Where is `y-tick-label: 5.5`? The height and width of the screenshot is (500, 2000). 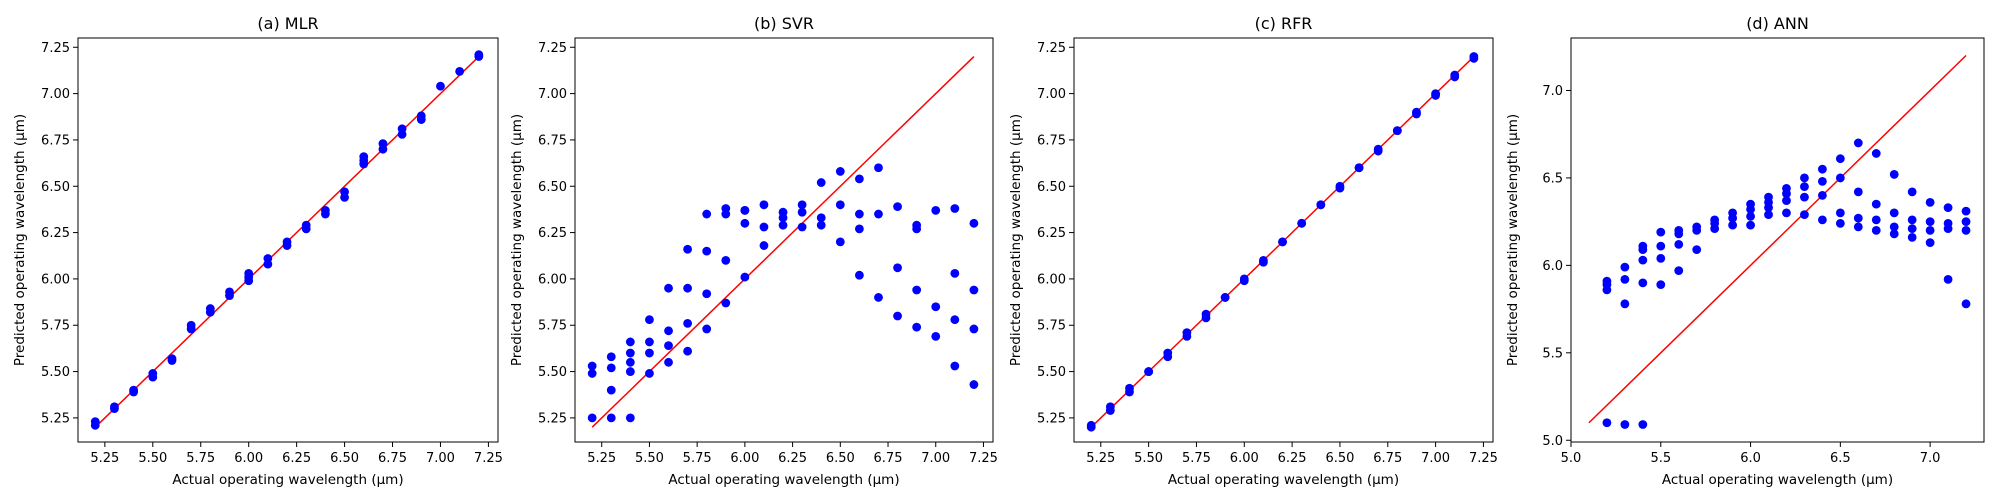
y-tick-label: 5.5 is located at coordinates (1552, 353).